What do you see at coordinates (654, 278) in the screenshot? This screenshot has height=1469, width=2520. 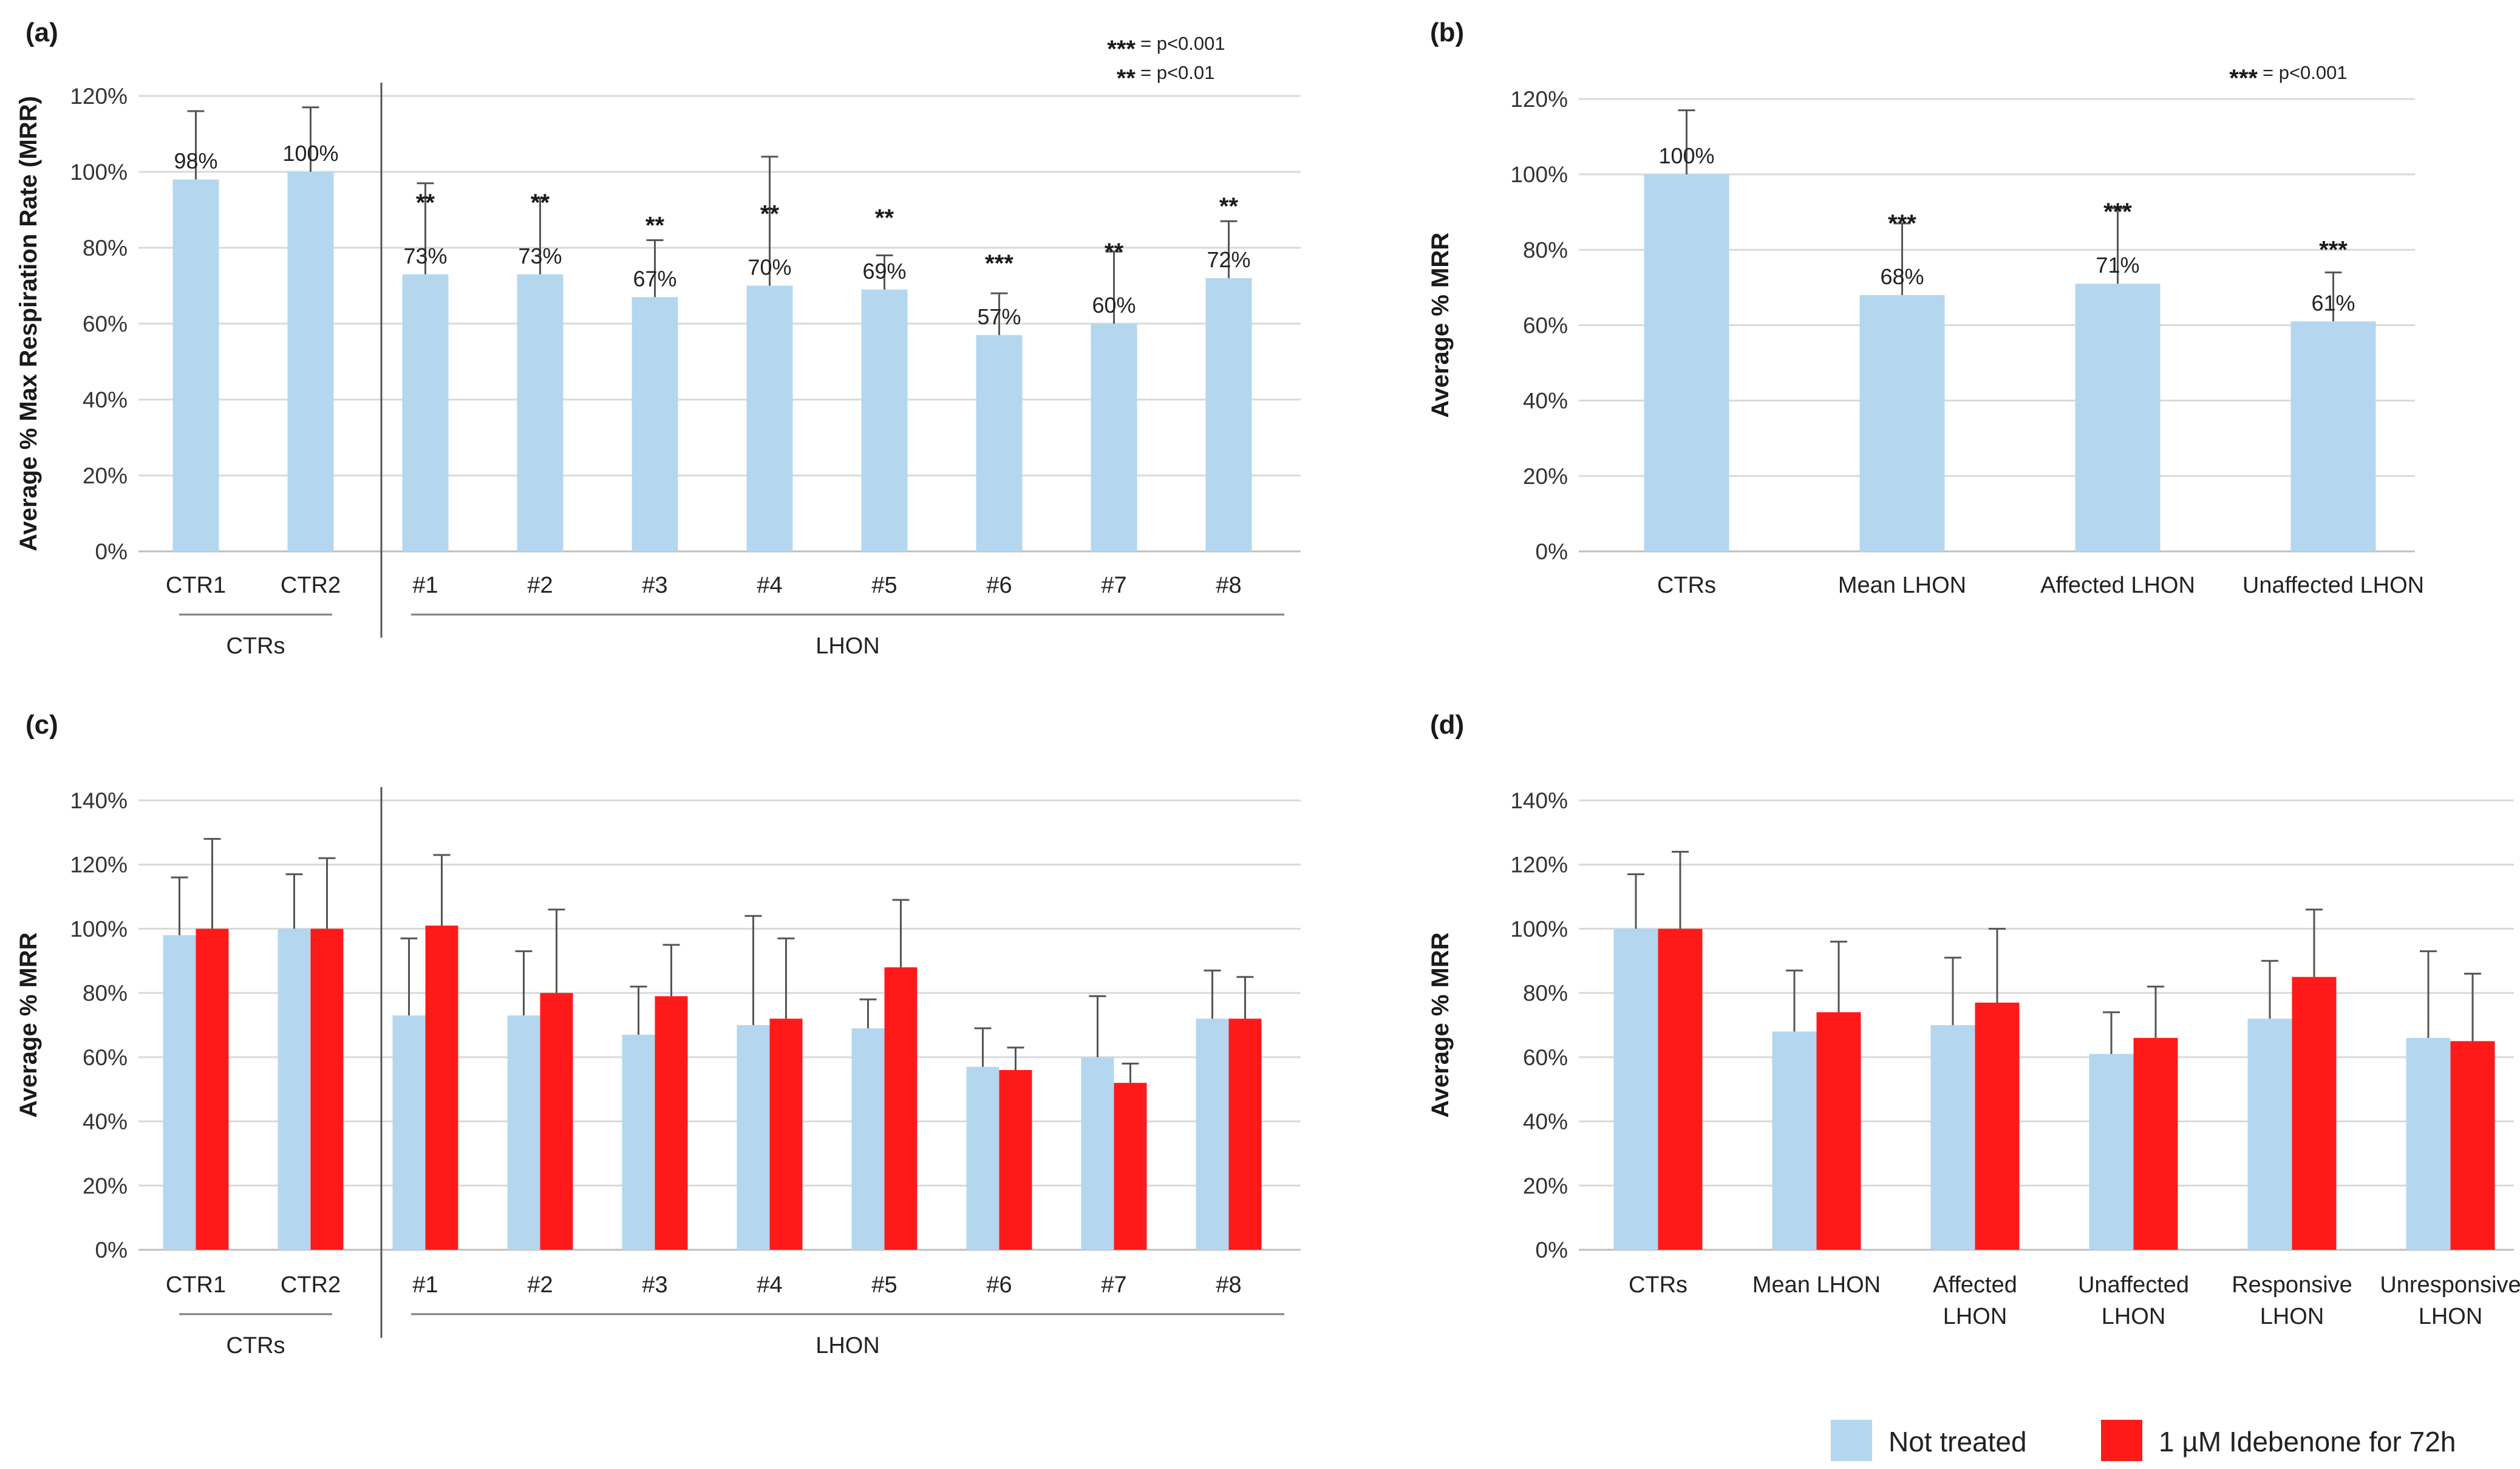 I see `data-label: 67%` at bounding box center [654, 278].